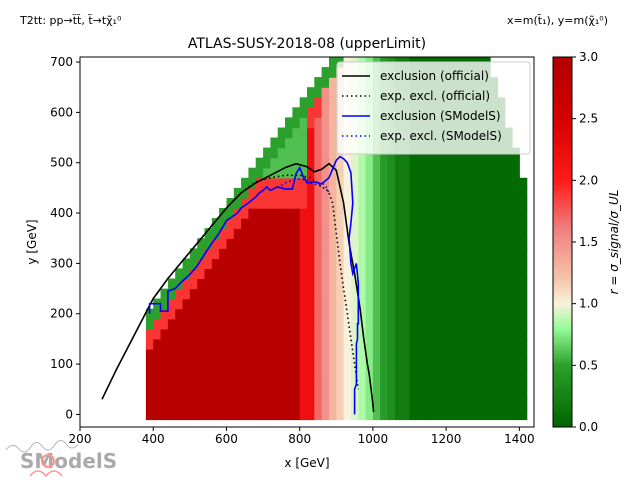 The width and height of the screenshot is (640, 480). I want to click on y-tick-label: 100, so click(61, 364).